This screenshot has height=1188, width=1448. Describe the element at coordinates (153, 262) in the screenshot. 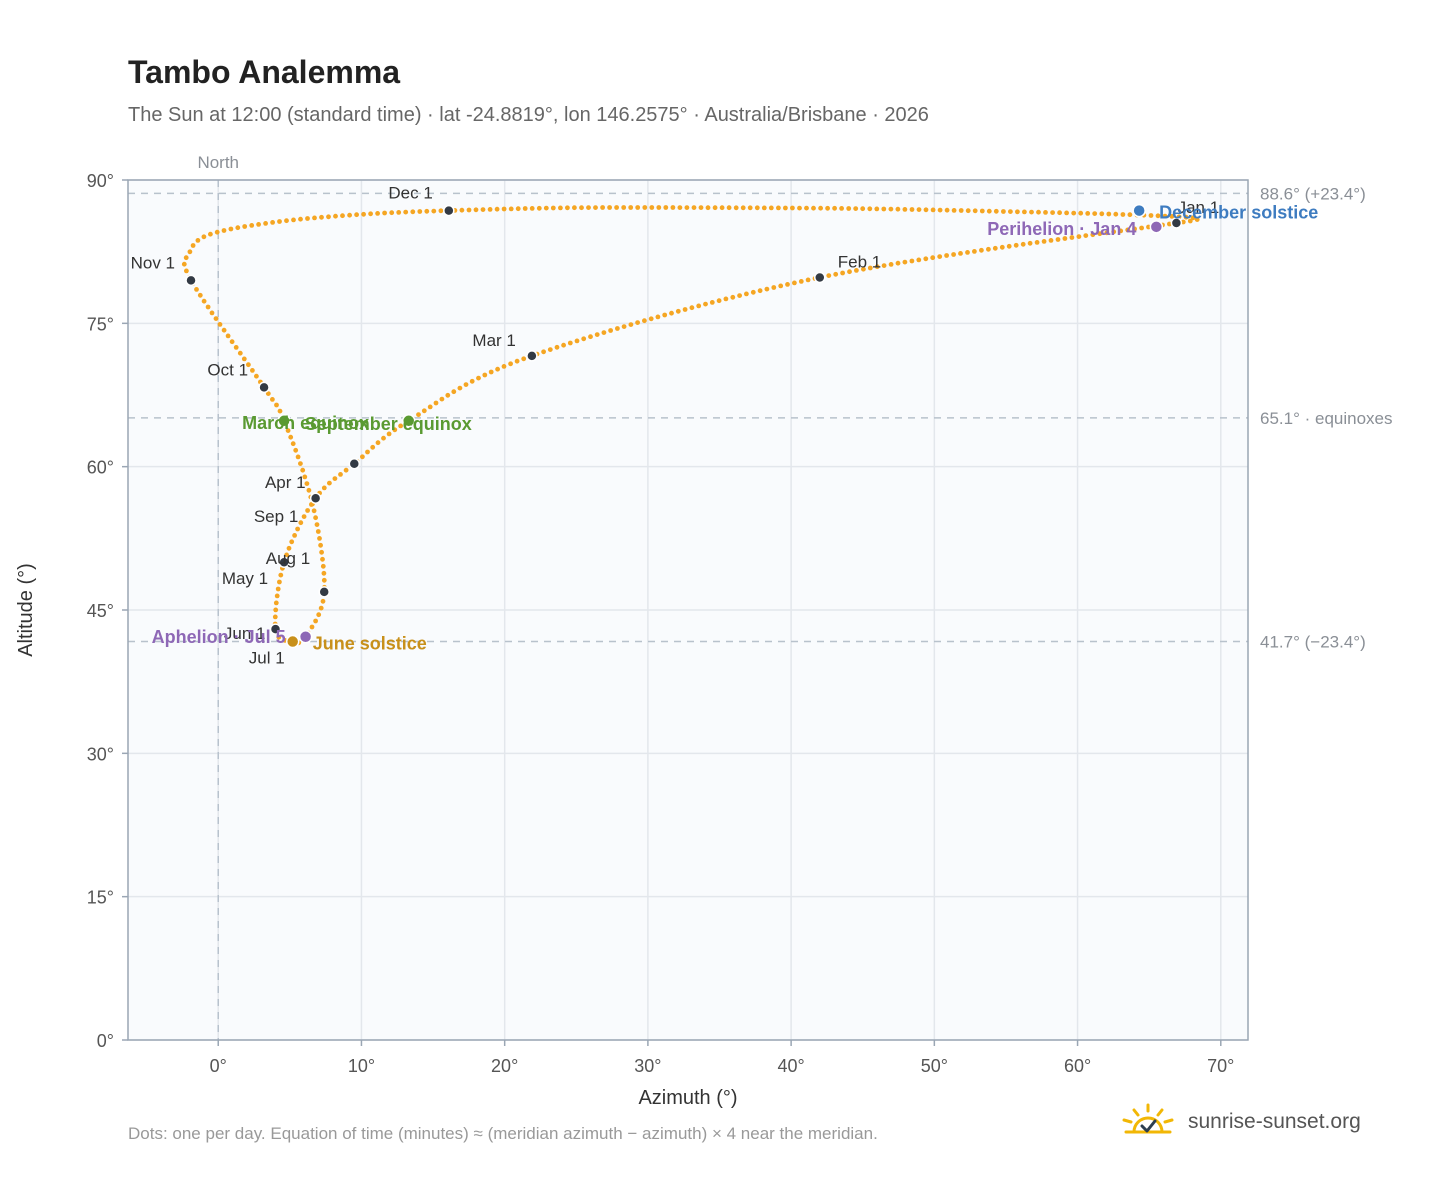

I see `month-marker-label: Nov 1` at that location.